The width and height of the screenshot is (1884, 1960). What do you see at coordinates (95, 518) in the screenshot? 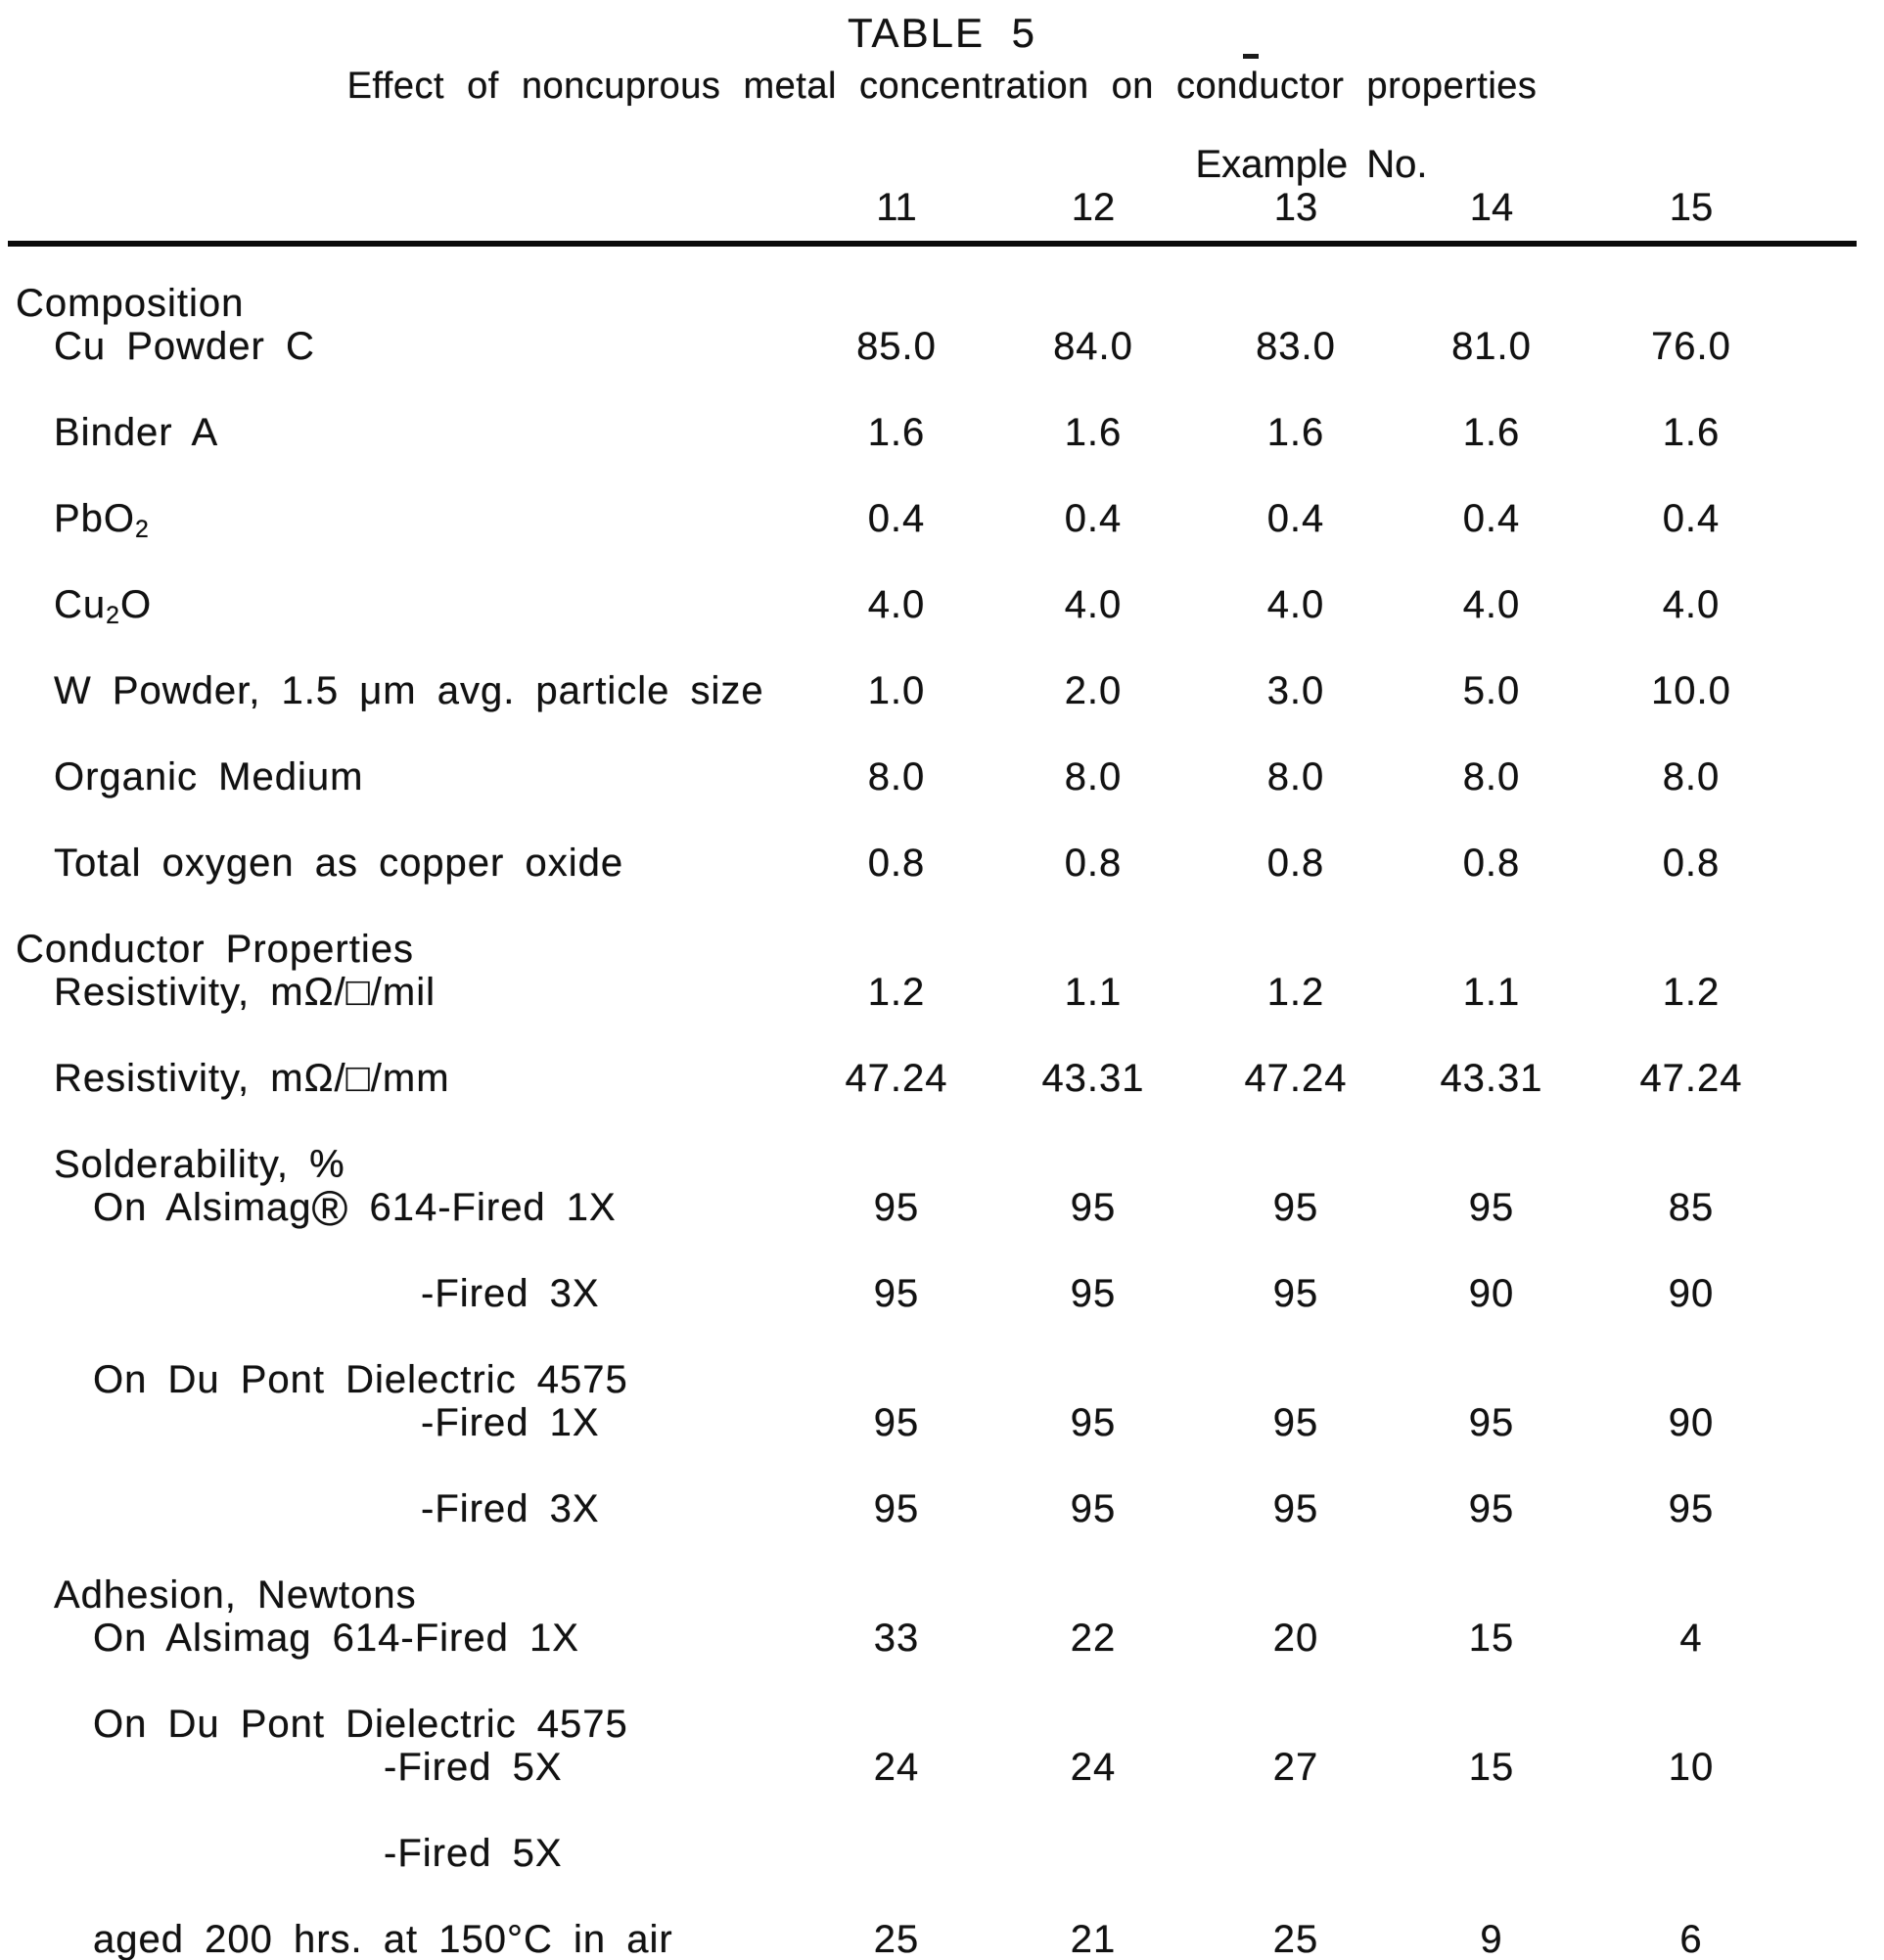
I see `label-pre-pbo2: PbO` at bounding box center [95, 518].